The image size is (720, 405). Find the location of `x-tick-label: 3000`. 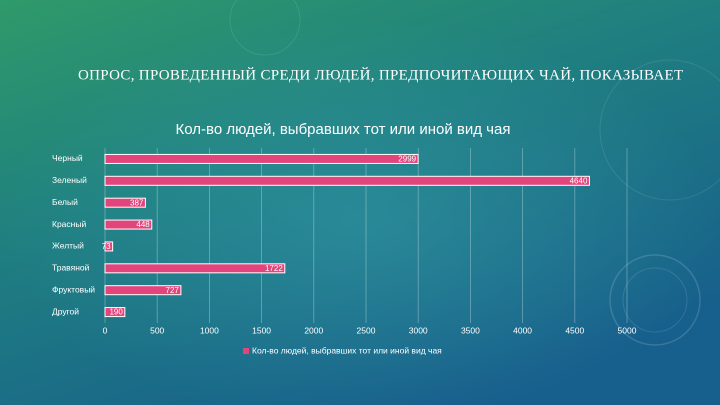

x-tick-label: 3000 is located at coordinates (418, 330).